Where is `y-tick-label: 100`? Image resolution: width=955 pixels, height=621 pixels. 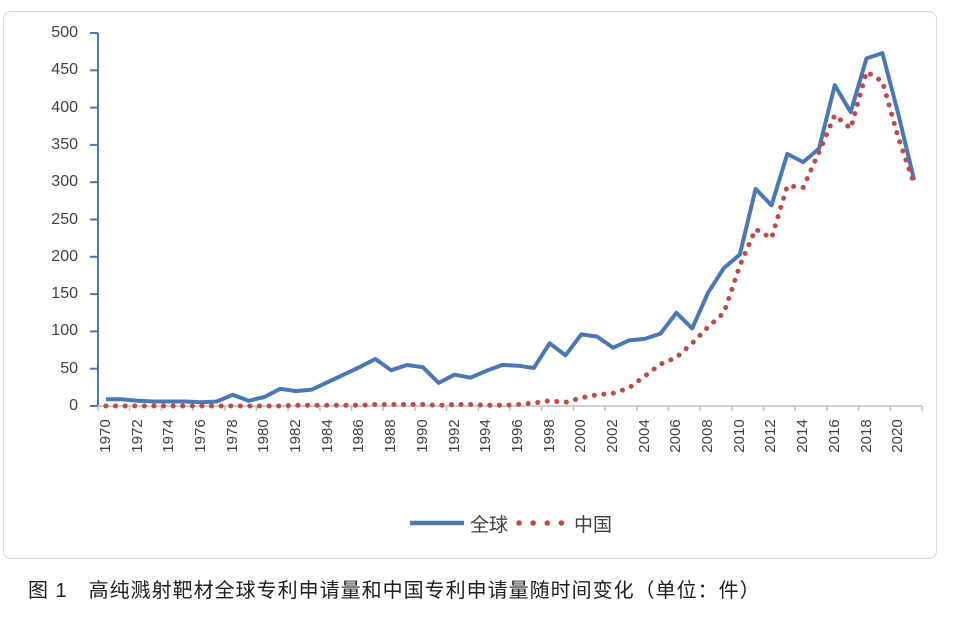 y-tick-label: 100 is located at coordinates (64, 331).